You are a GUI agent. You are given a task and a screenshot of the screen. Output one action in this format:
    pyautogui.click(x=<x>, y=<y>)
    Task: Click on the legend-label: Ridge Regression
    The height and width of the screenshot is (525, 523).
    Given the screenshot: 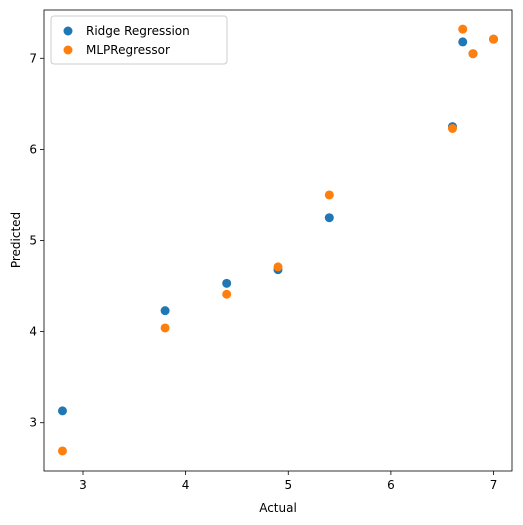 What is the action you would take?
    pyautogui.click(x=138, y=31)
    